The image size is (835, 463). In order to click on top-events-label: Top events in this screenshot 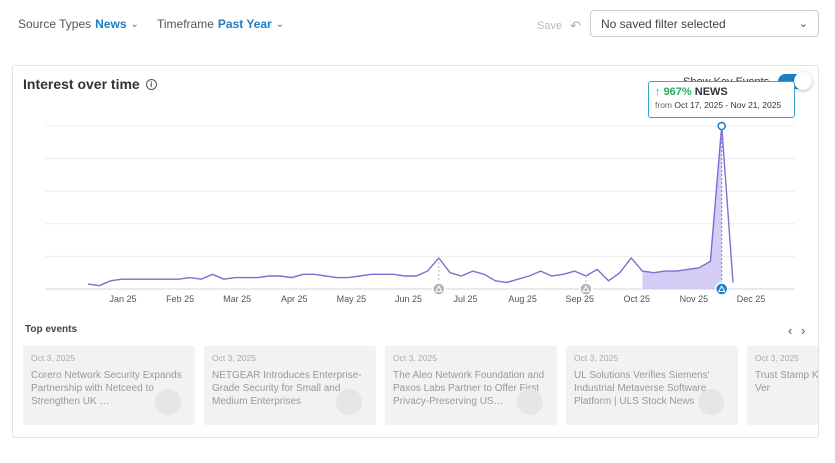, I will do `click(51, 329)`.